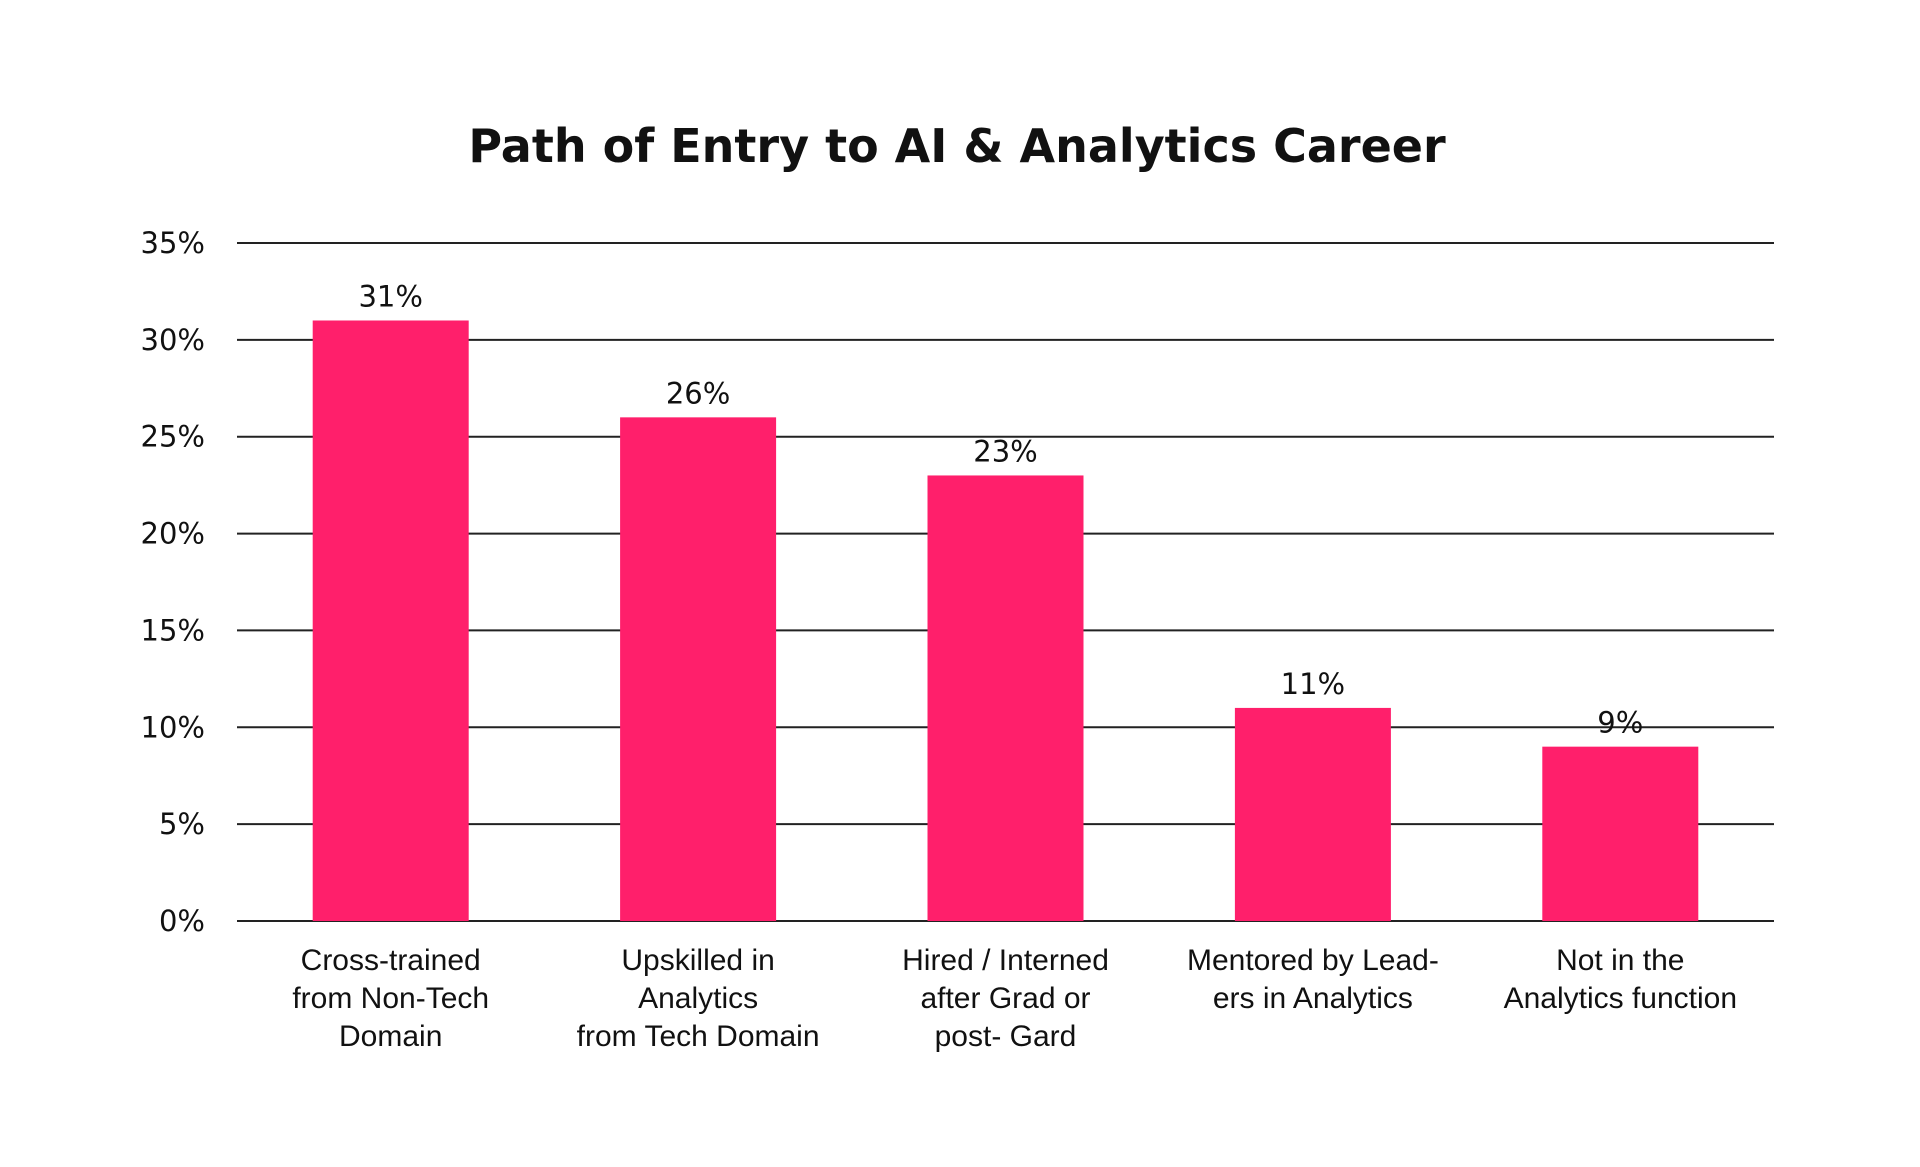  Describe the element at coordinates (957, 146) in the screenshot. I see `chart-title: Path of Entry to AI & Analytics Career` at that location.